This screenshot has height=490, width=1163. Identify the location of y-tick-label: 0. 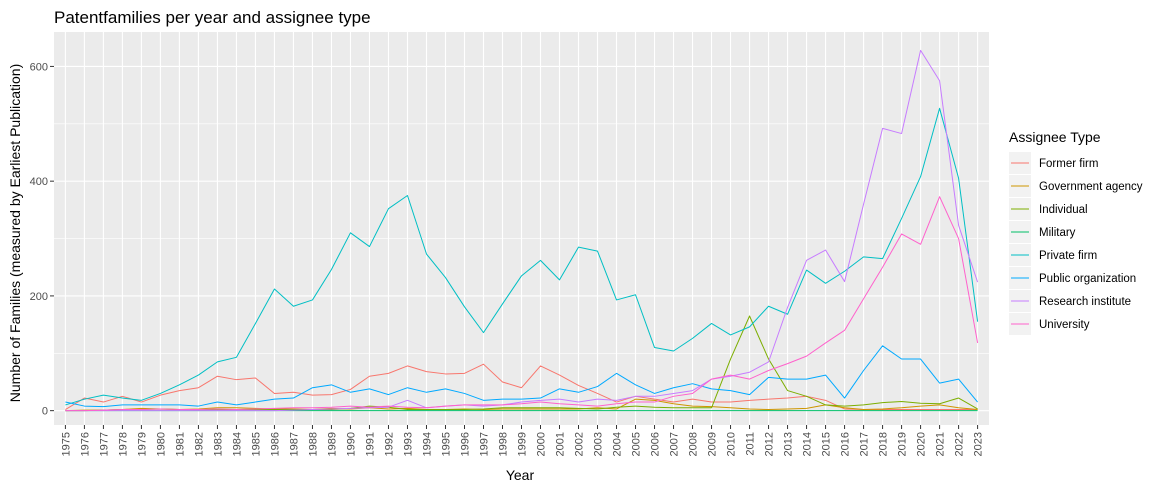
(45, 412).